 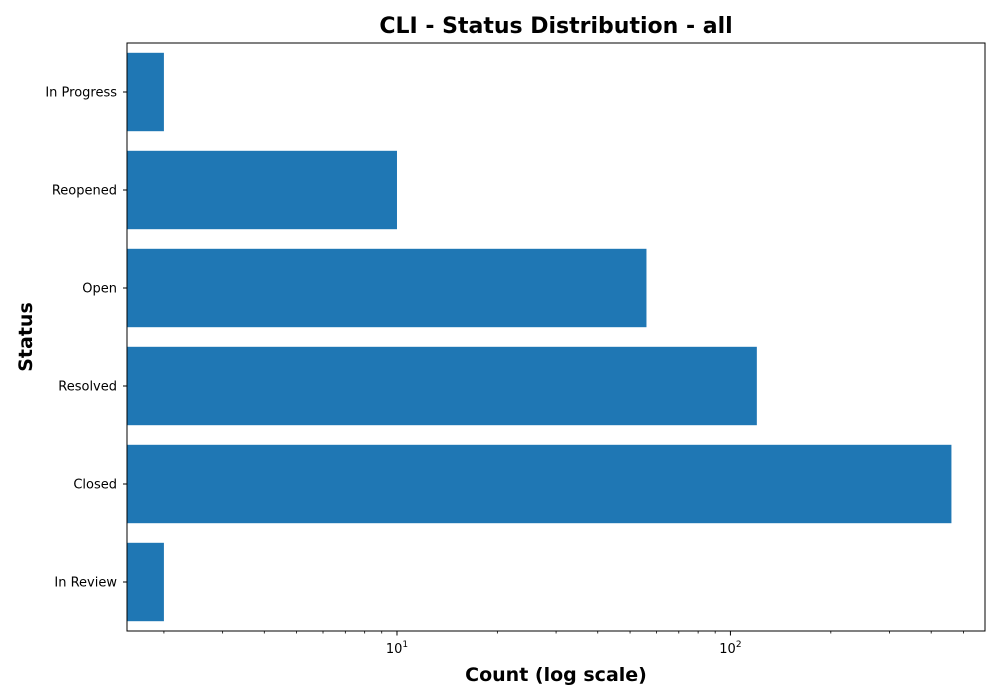 I want to click on x-tick-label: 10¹, so click(x=397, y=648).